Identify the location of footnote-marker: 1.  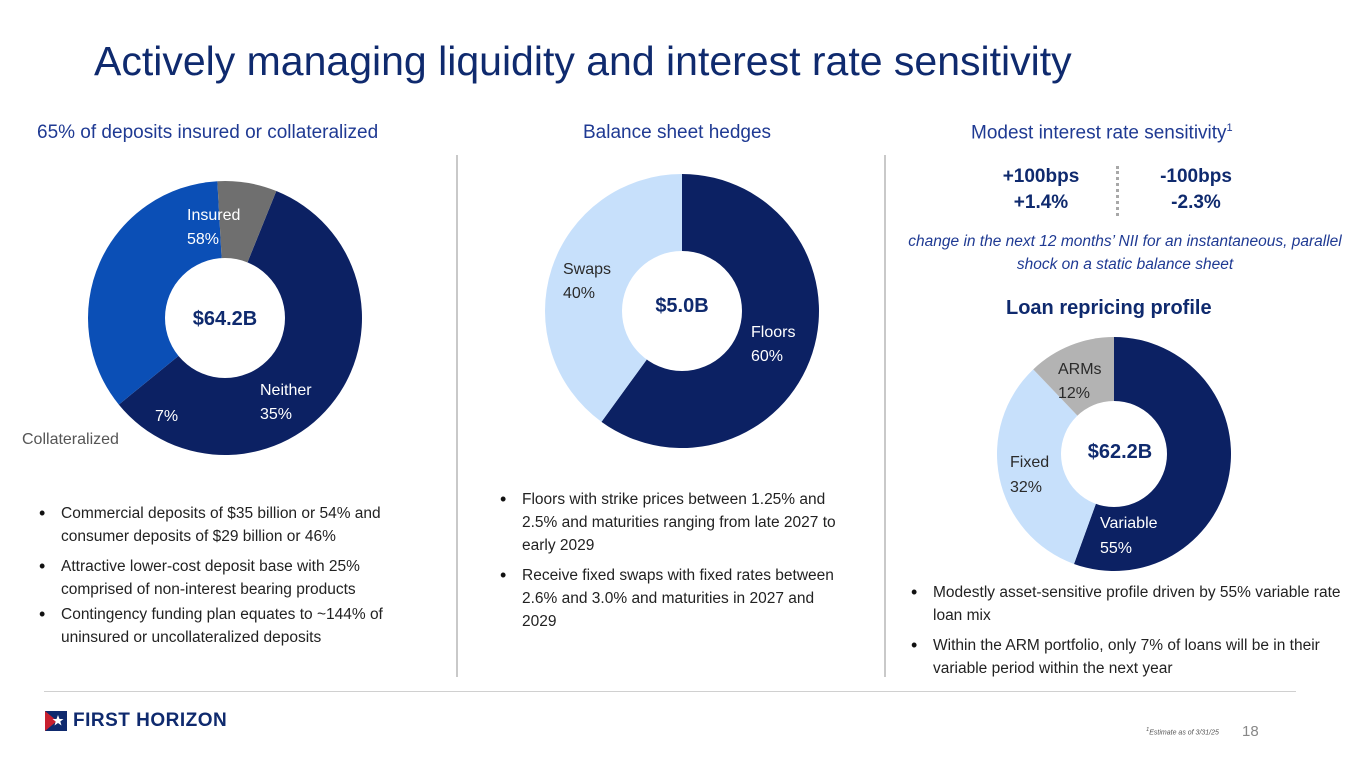
(1229, 128).